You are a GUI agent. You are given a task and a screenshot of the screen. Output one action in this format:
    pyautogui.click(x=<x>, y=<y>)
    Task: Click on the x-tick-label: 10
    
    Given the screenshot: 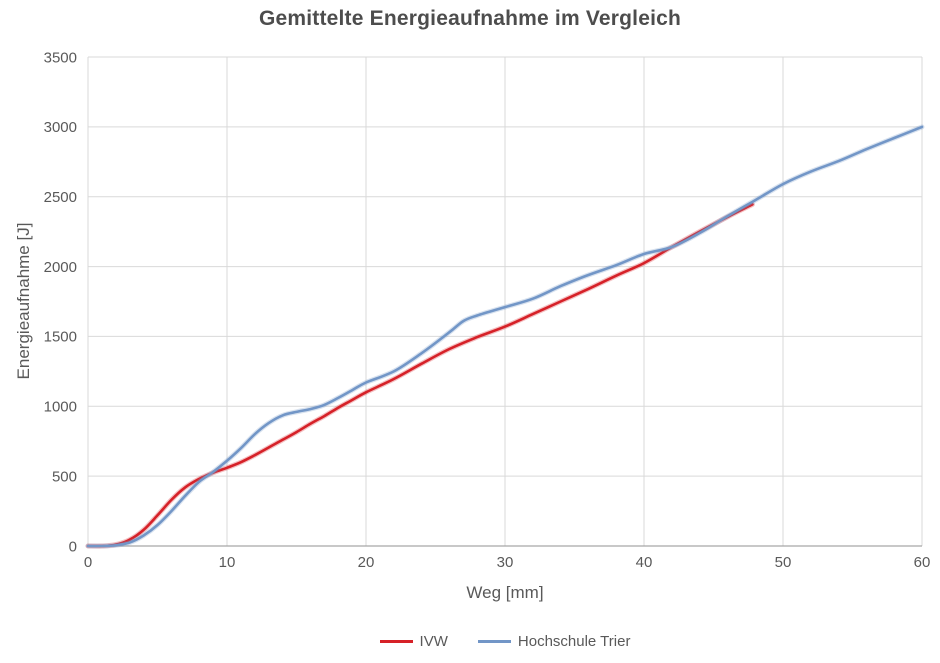 What is the action you would take?
    pyautogui.click(x=227, y=562)
    